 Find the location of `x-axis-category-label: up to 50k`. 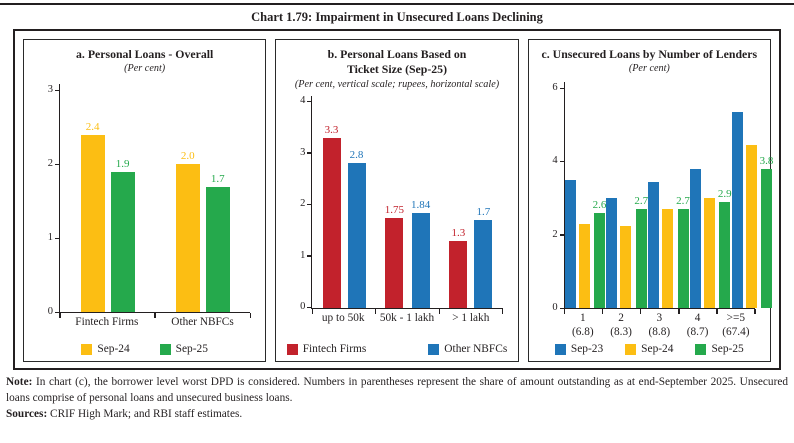

x-axis-category-label: up to 50k is located at coordinates (343, 318).